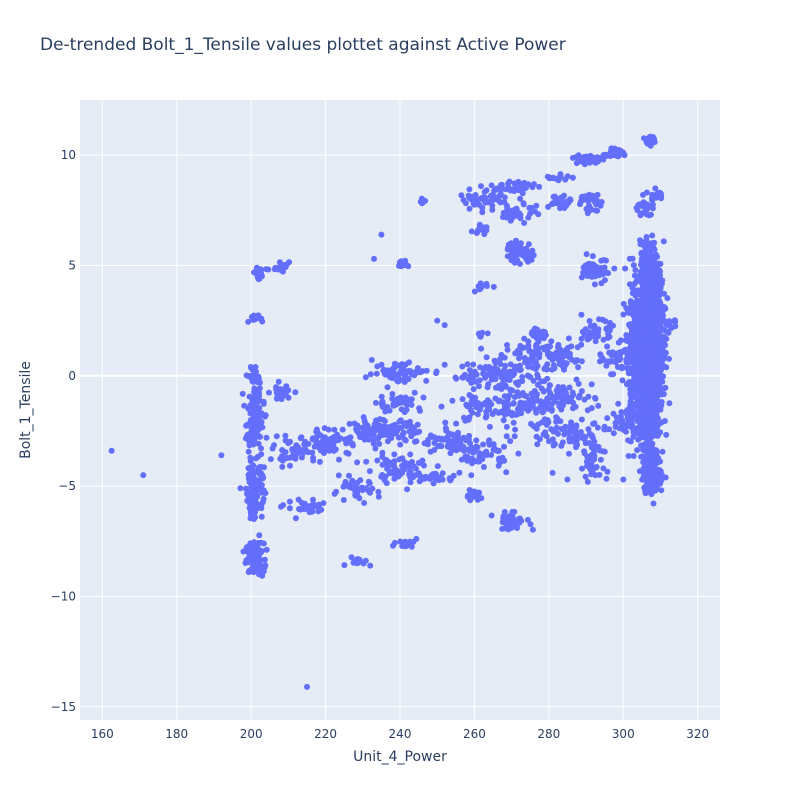  Describe the element at coordinates (67, 486) in the screenshot. I see `y-tick-label: −5` at that location.